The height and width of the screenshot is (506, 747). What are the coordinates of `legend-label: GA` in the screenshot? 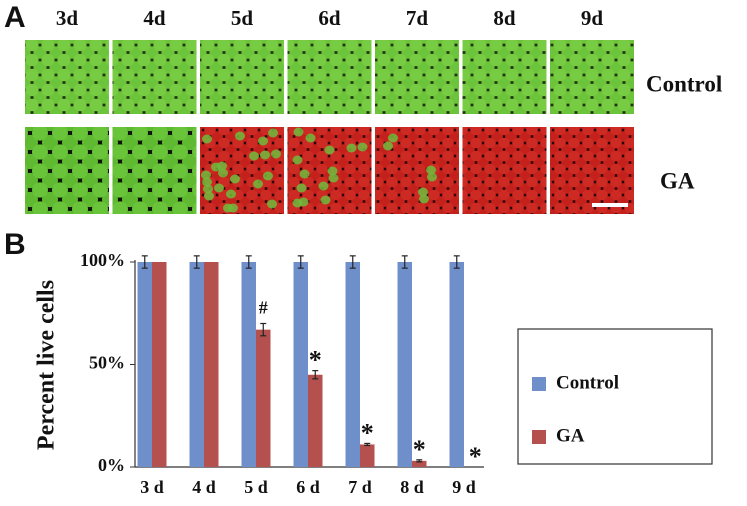 It's located at (570, 435).